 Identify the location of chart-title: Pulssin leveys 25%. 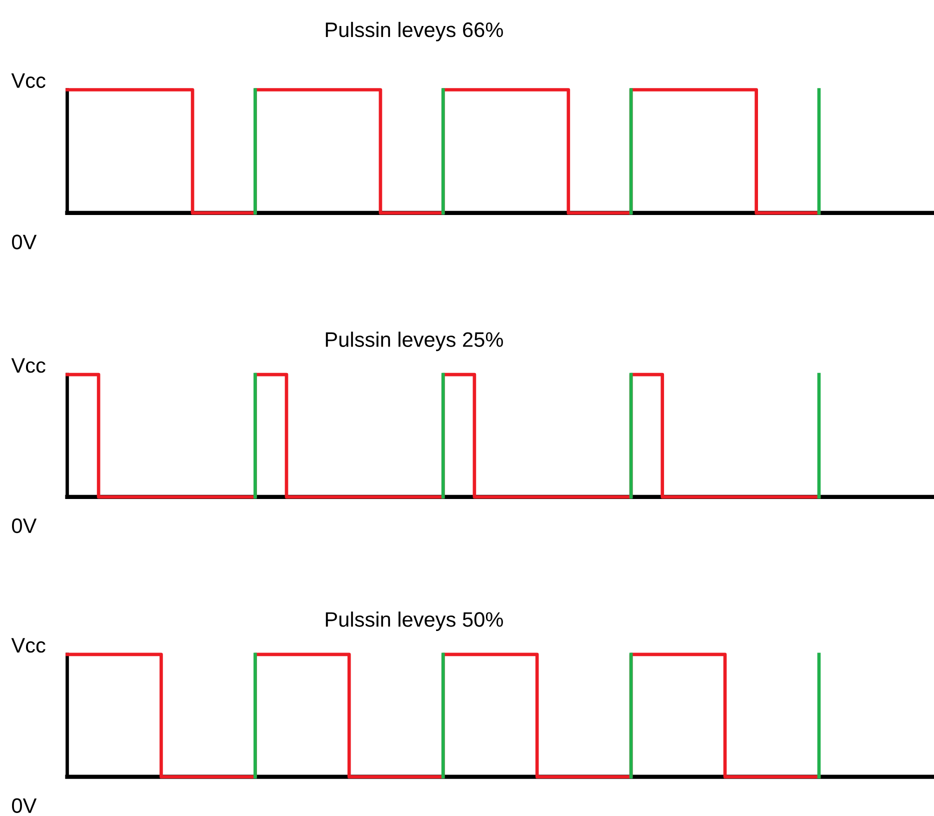
(414, 342).